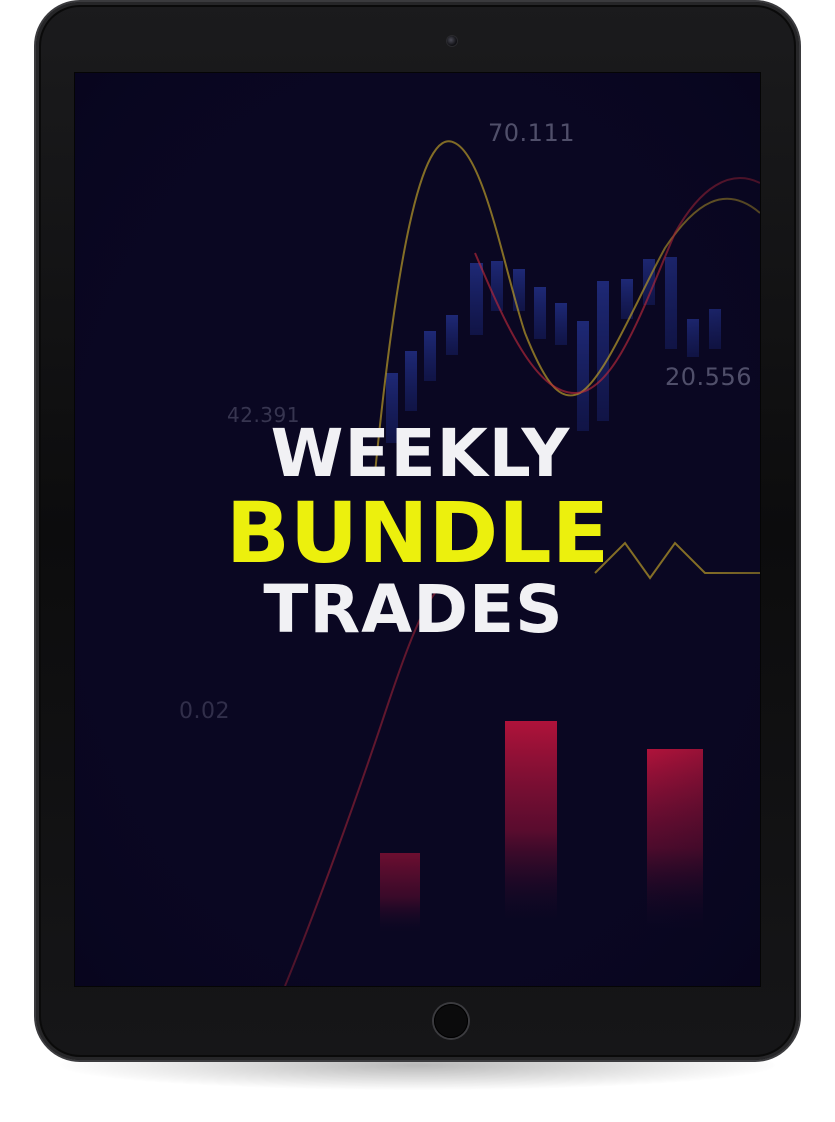  What do you see at coordinates (204, 711) in the screenshot?
I see `chart-value-label: 0.02` at bounding box center [204, 711].